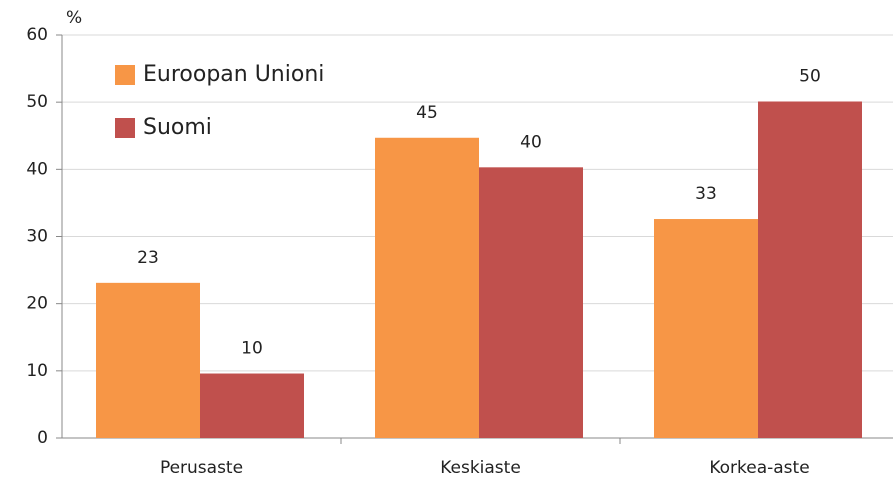 Image resolution: width=893 pixels, height=483 pixels. Describe the element at coordinates (74, 18) in the screenshot. I see `y-unit: %` at that location.